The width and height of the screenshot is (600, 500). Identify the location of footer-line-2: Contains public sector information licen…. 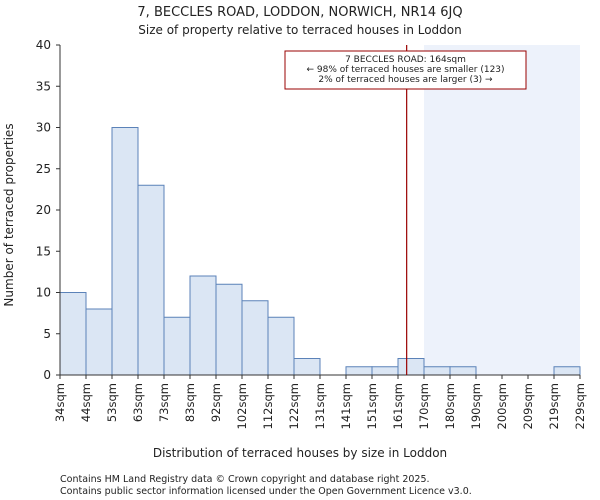
(266, 491).